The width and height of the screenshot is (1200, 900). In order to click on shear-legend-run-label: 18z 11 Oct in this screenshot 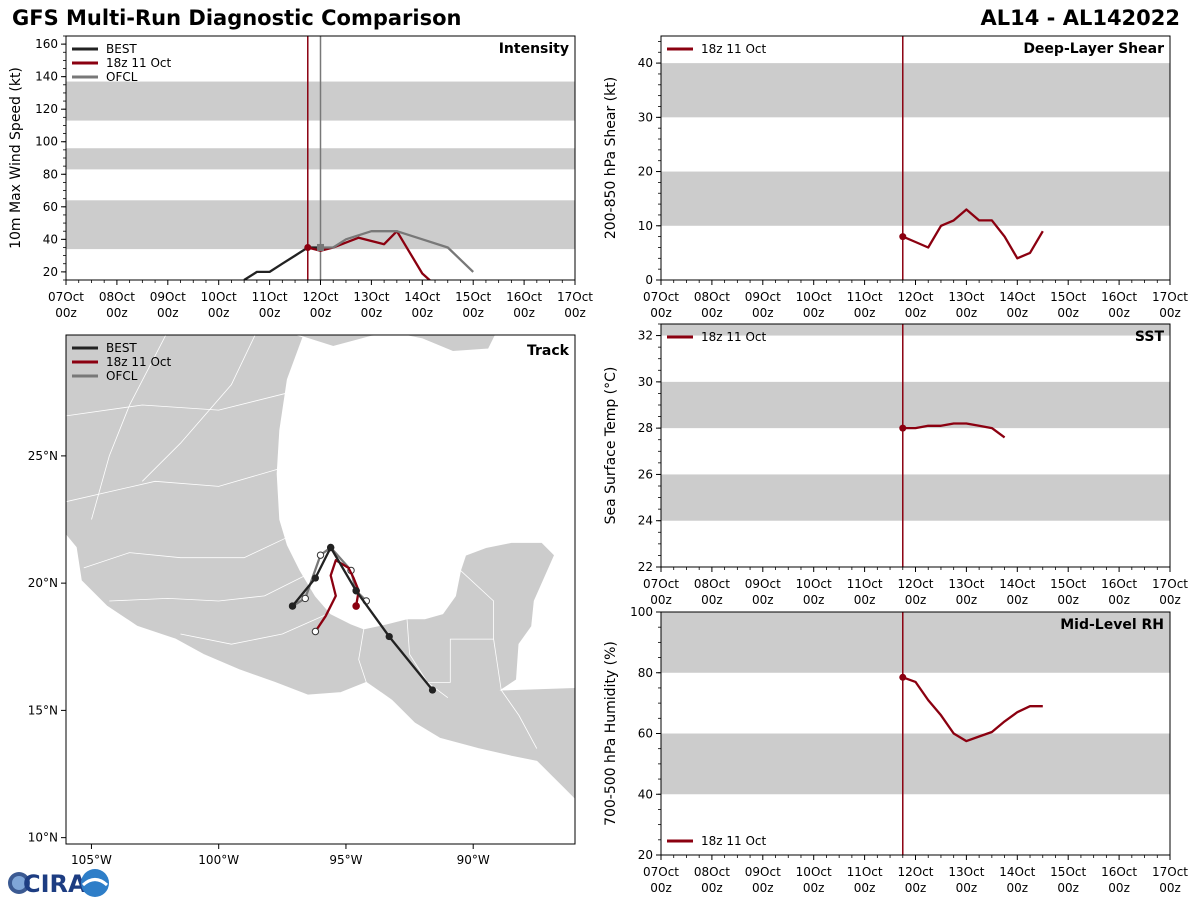, I will do `click(734, 49)`.